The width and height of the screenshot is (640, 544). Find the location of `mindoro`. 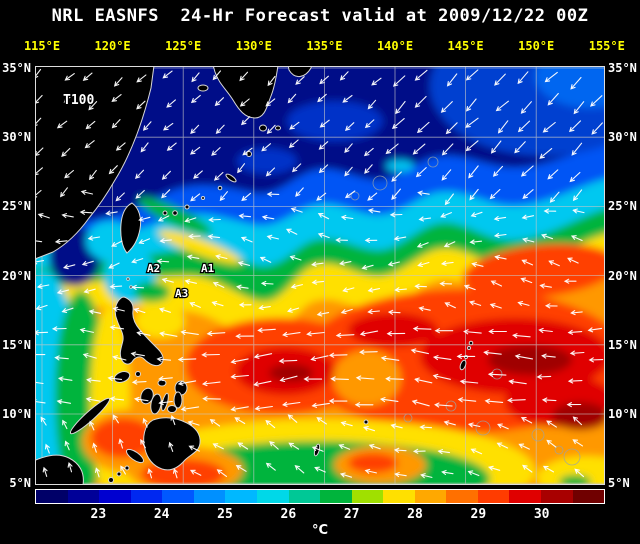

mindoro is located at coordinates (122, 377).